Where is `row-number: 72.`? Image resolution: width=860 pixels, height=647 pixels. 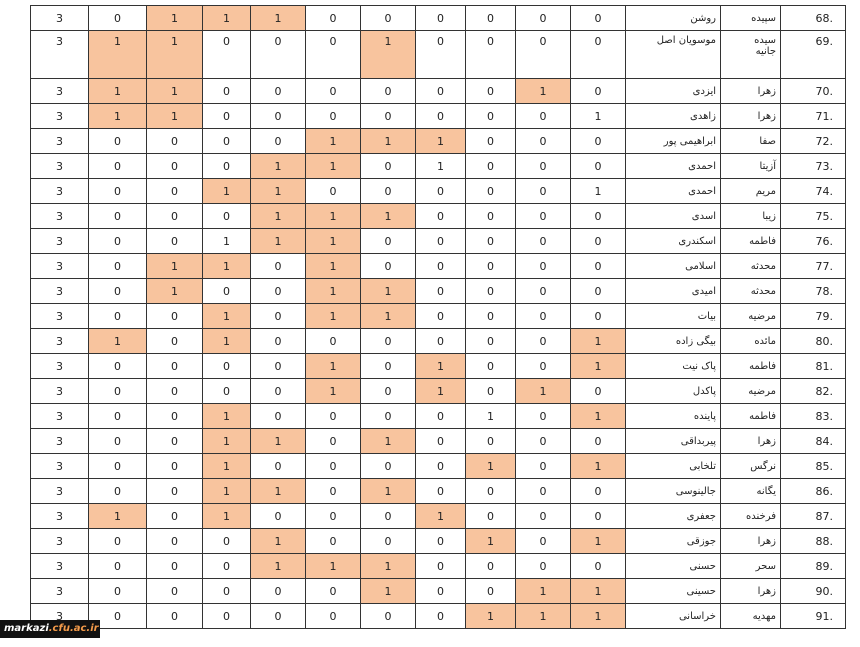 row-number: 72. is located at coordinates (813, 141).